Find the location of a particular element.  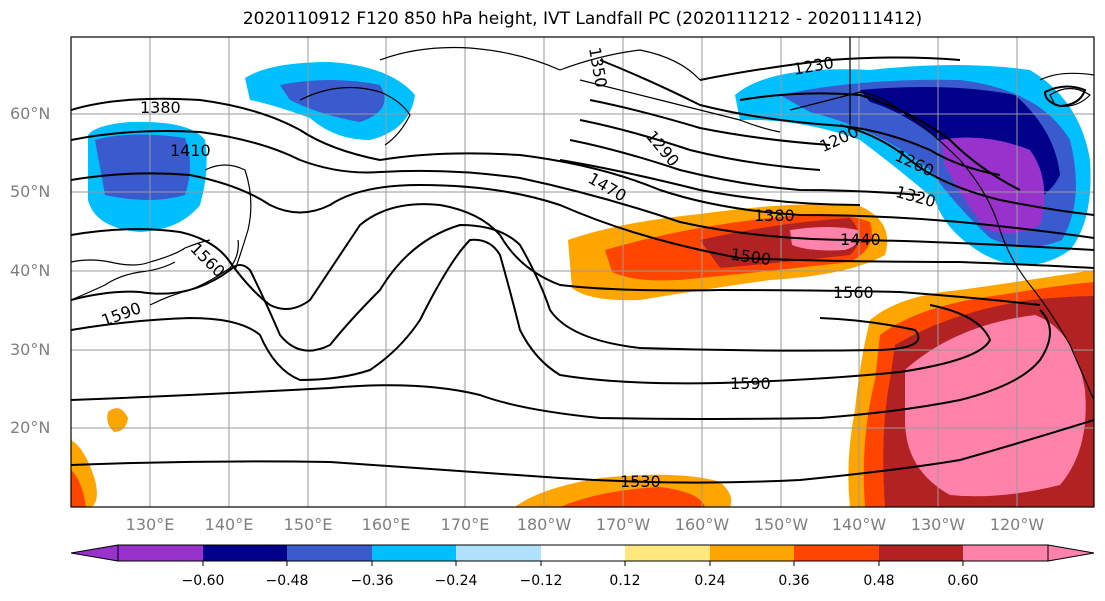

colorbar-tick-label: 0.60 is located at coordinates (963, 581).